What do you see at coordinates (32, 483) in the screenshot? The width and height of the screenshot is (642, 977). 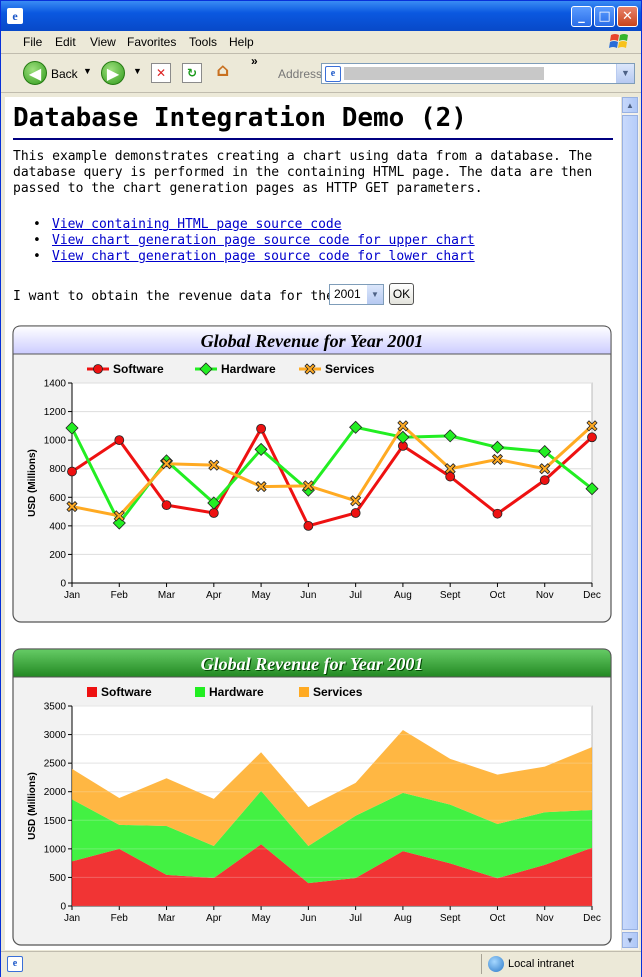 I see `y-axis-label: USD (Millions)` at bounding box center [32, 483].